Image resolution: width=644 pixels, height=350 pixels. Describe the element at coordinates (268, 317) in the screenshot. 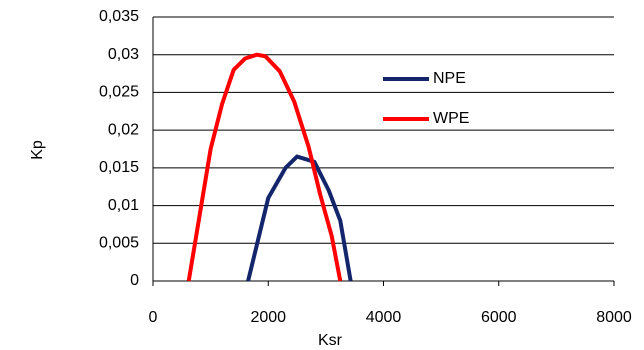

I see `x-tick-label: 2000` at that location.